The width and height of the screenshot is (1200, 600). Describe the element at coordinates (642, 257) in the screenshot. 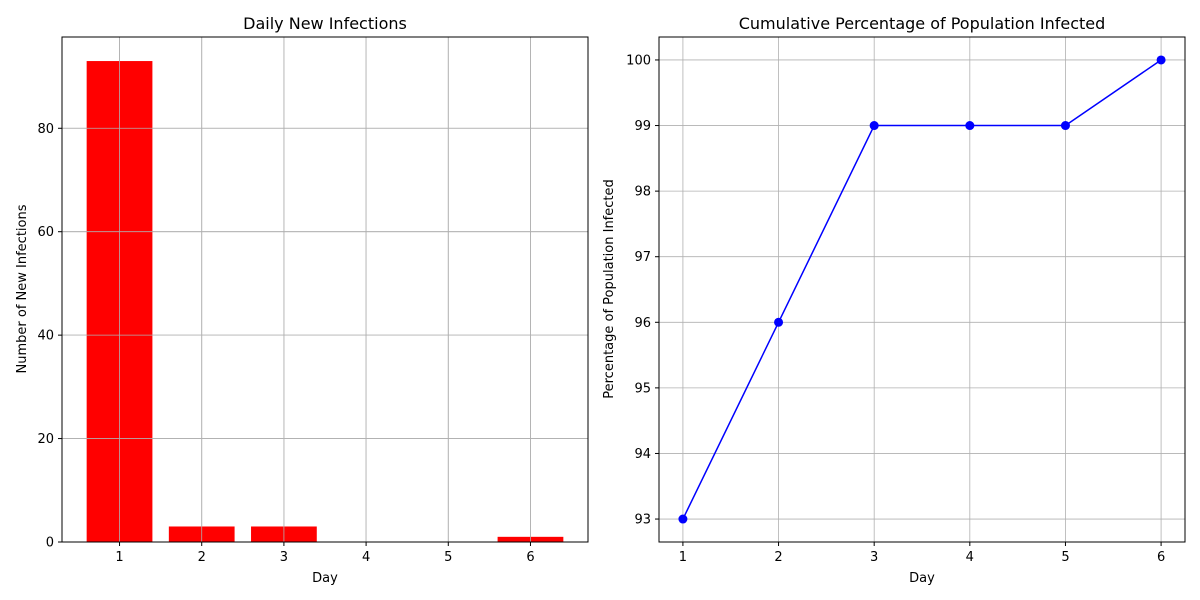

I see `y-tick-label: 97` at that location.